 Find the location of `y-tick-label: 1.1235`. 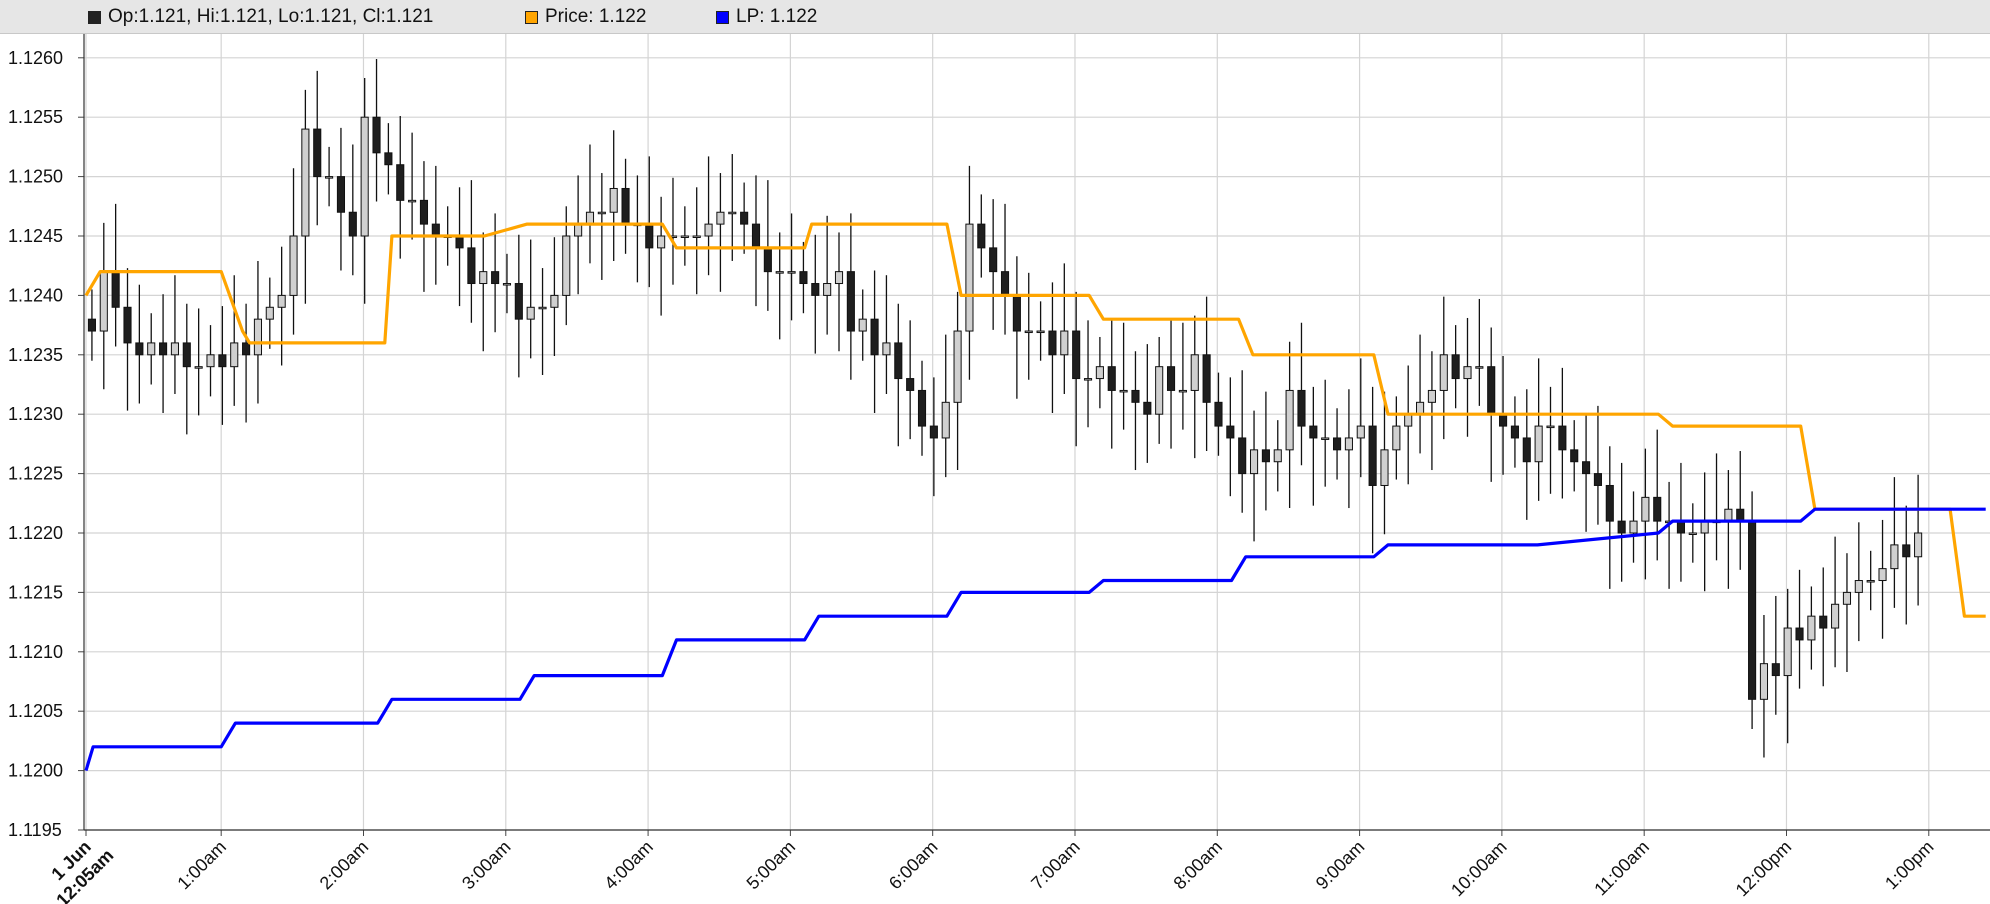

y-tick-label: 1.1235 is located at coordinates (35, 355).